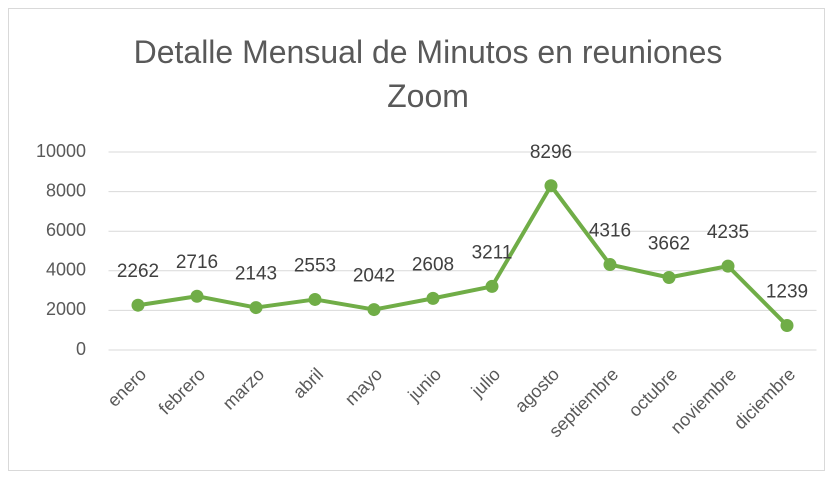 Image resolution: width=833 pixels, height=479 pixels. Describe the element at coordinates (537, 390) in the screenshot. I see `x-tick-label: agosto` at that location.